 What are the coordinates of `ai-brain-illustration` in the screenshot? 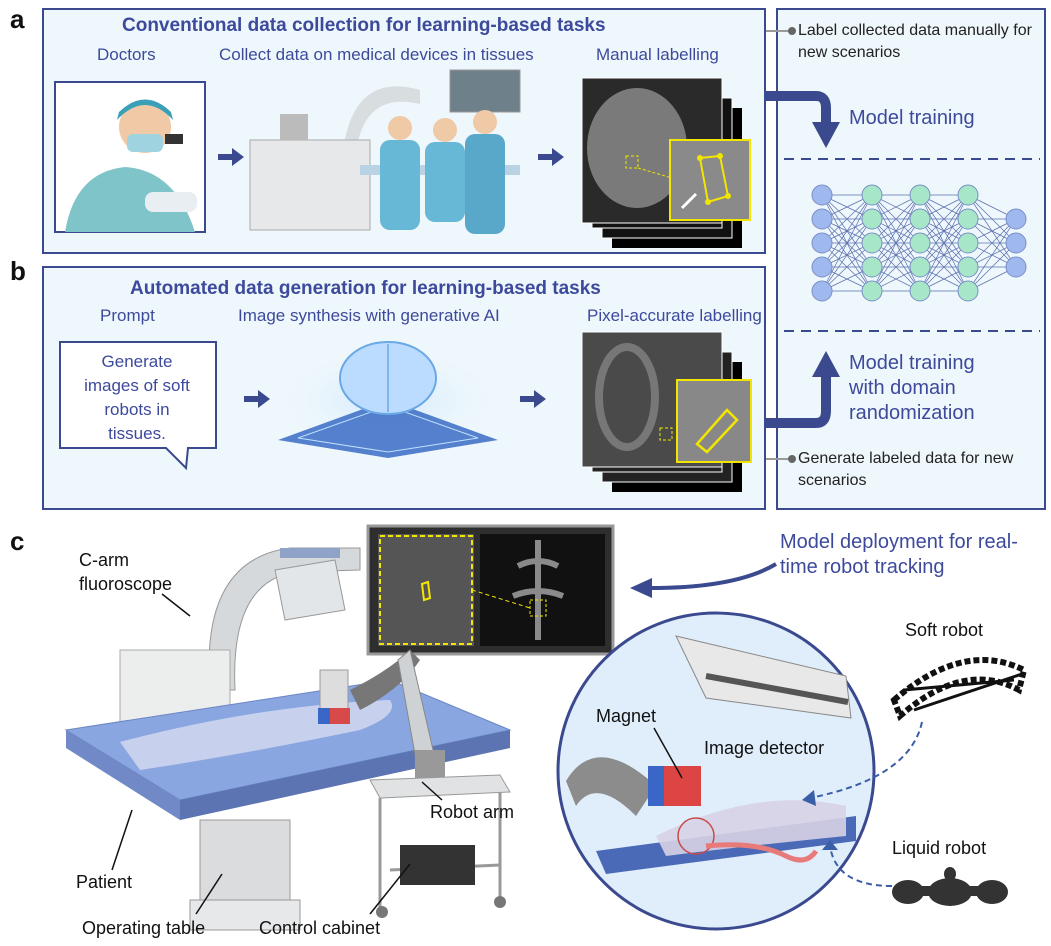 It's located at (388, 399).